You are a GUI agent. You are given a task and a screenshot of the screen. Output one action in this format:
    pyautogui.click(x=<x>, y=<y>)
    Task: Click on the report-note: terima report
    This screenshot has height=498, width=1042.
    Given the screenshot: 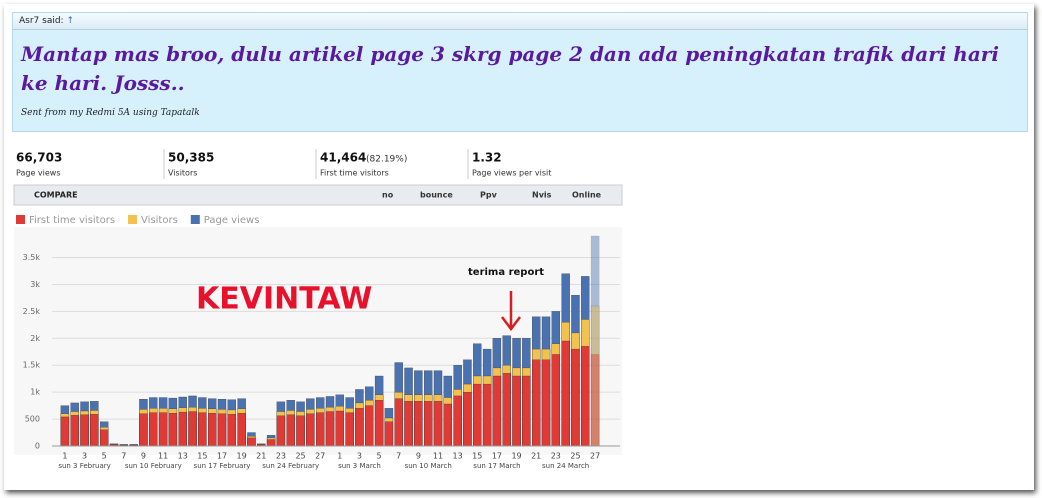 What is the action you would take?
    pyautogui.click(x=506, y=272)
    